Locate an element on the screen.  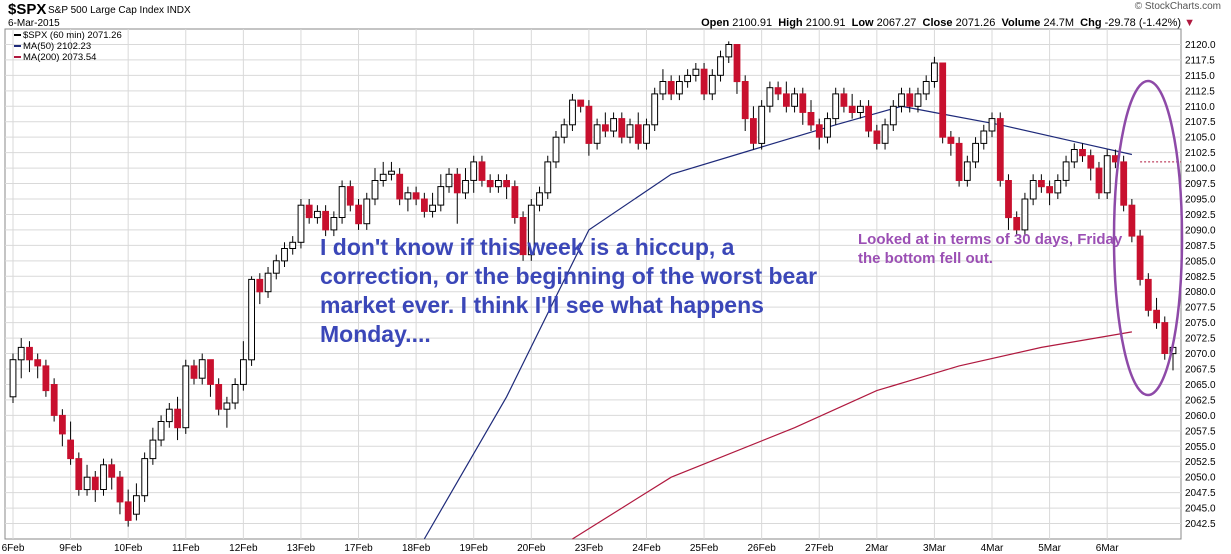
description-text: S&P 500 Large Cap Index is located at coordinates (106, 10).